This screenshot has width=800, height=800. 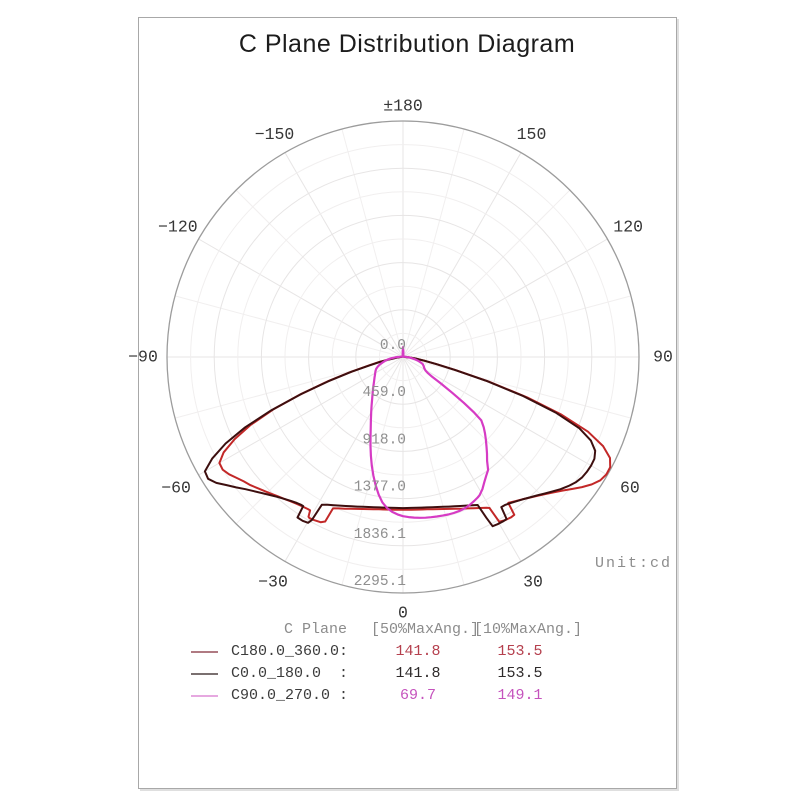 I want to click on radial-label: 1377.0, so click(x=380, y=488).